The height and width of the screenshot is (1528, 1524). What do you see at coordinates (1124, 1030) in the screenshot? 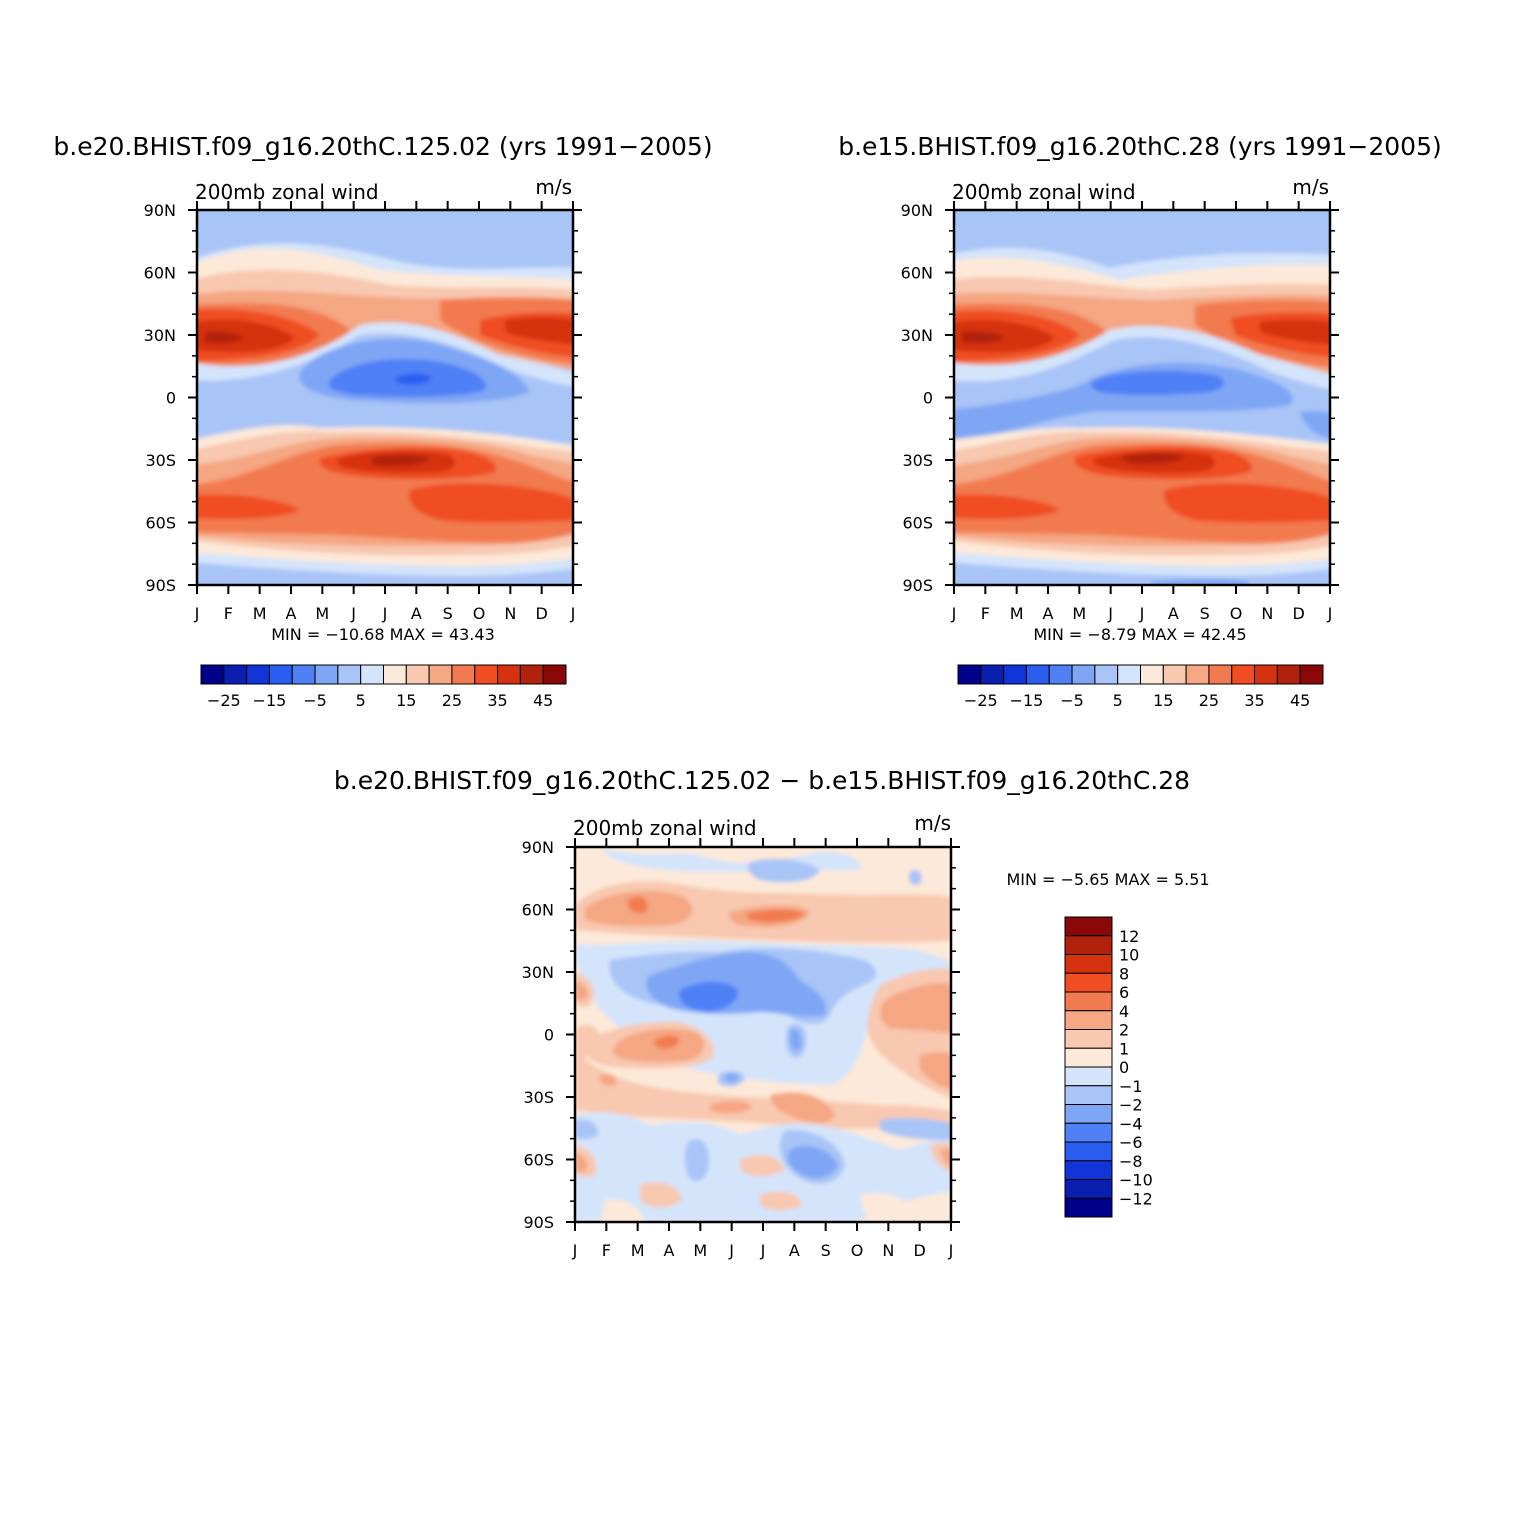
I see `colorbar-label: 2` at bounding box center [1124, 1030].